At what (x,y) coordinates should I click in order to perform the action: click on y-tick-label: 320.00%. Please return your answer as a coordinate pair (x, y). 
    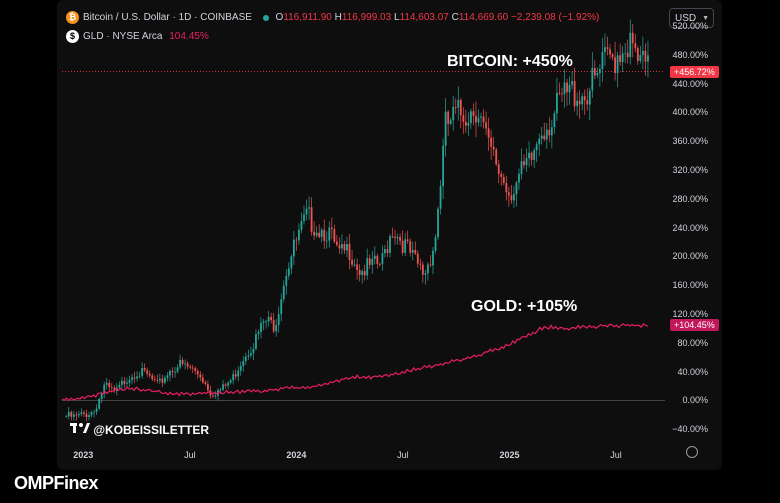
    Looking at the image, I should click on (690, 170).